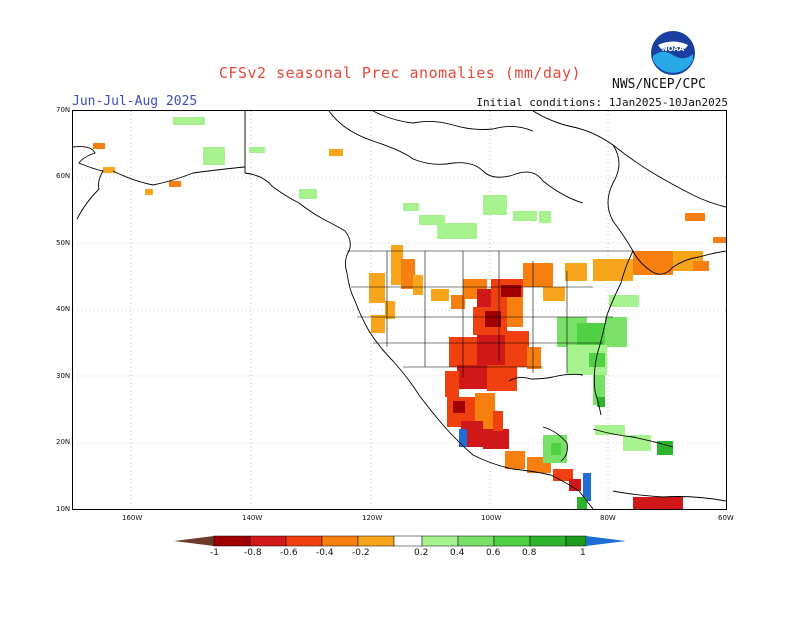 The height and width of the screenshot is (618, 800). Describe the element at coordinates (63, 309) in the screenshot. I see `lat-label: 40N` at that location.